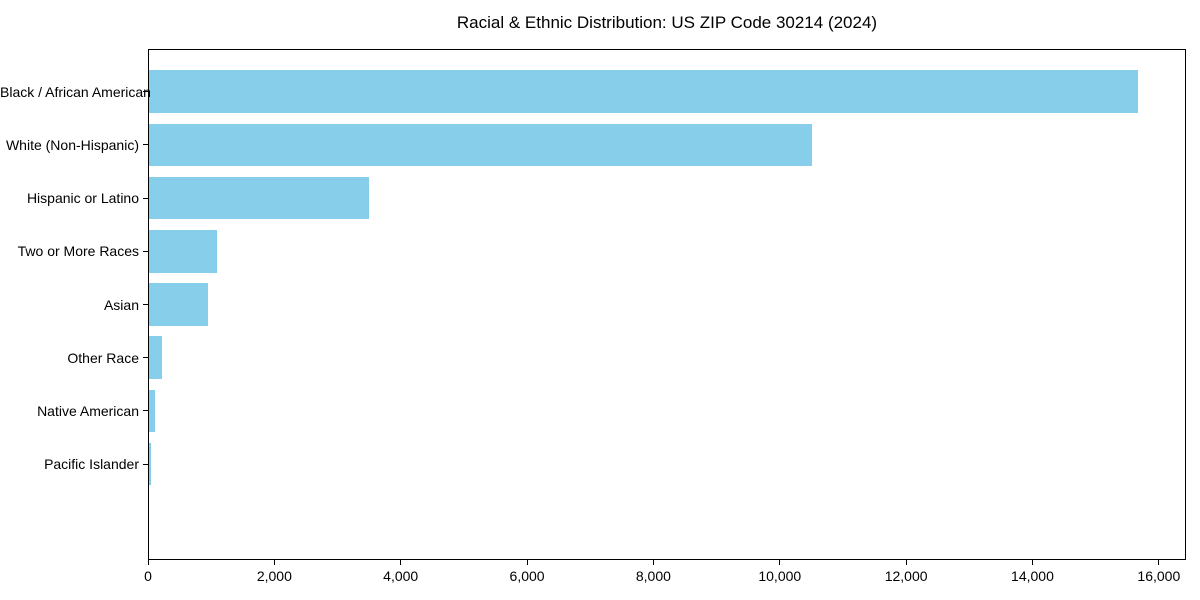 The height and width of the screenshot is (600, 1200). I want to click on x-tick-label: 10,000, so click(780, 576).